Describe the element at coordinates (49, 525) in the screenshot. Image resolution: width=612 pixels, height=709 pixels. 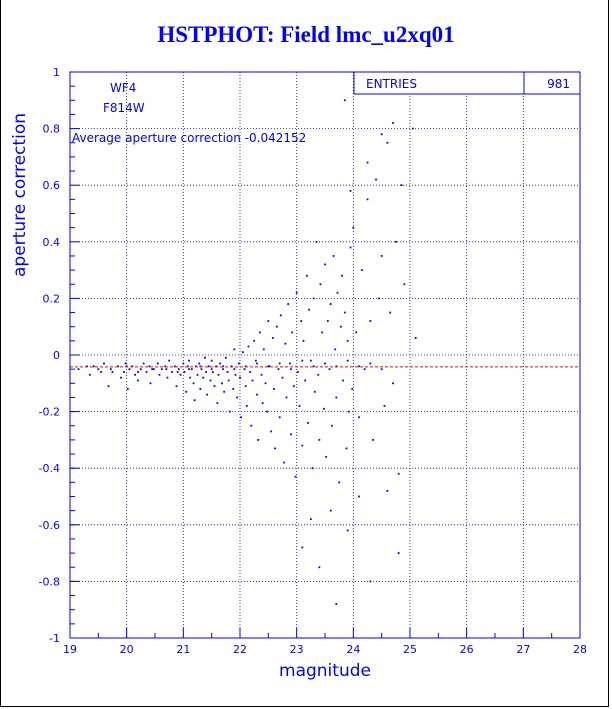
I see `y-tick-label: -0.6` at that location.